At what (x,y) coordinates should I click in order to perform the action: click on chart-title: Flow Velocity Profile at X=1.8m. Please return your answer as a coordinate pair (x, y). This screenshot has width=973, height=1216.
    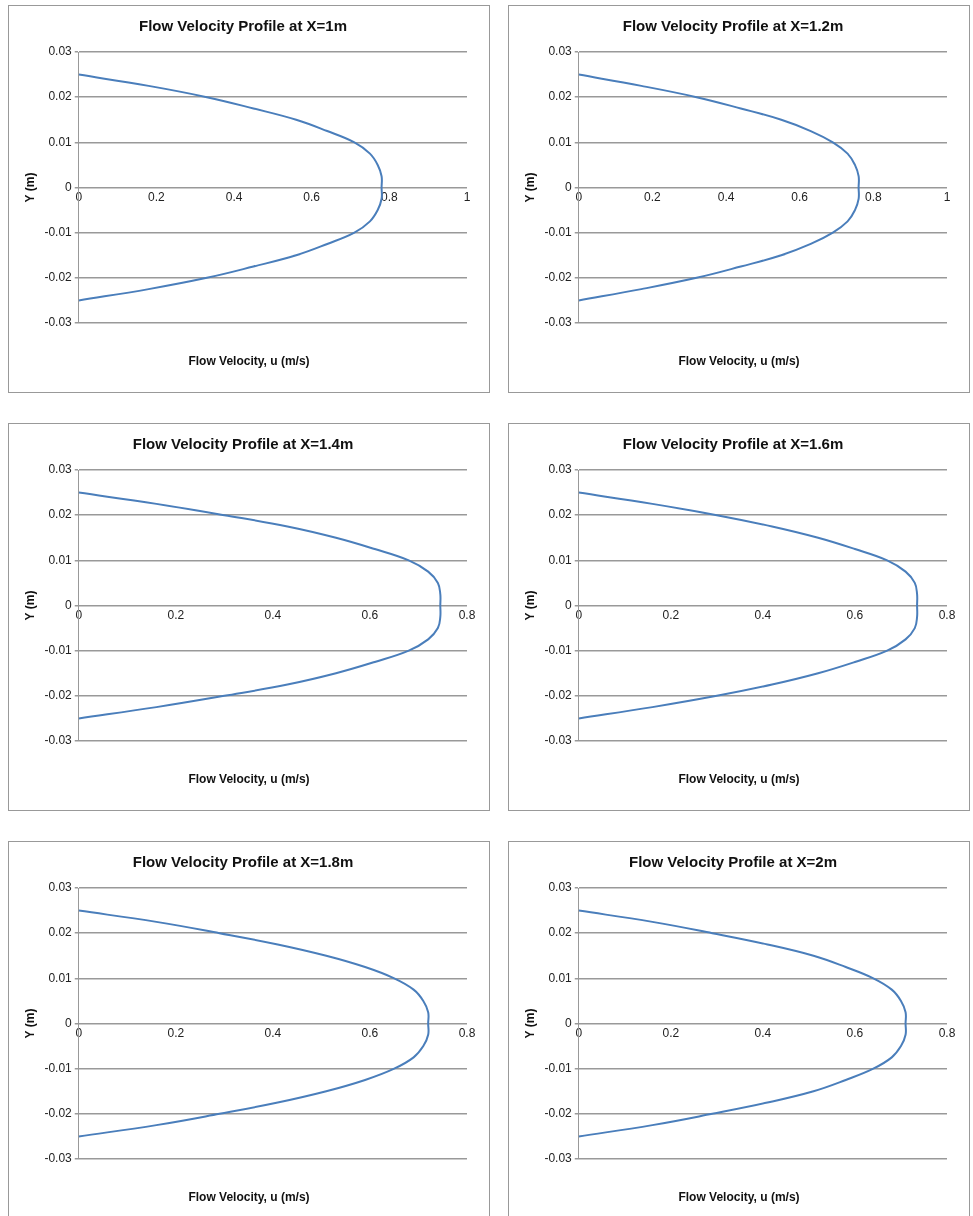
    Looking at the image, I should click on (243, 862).